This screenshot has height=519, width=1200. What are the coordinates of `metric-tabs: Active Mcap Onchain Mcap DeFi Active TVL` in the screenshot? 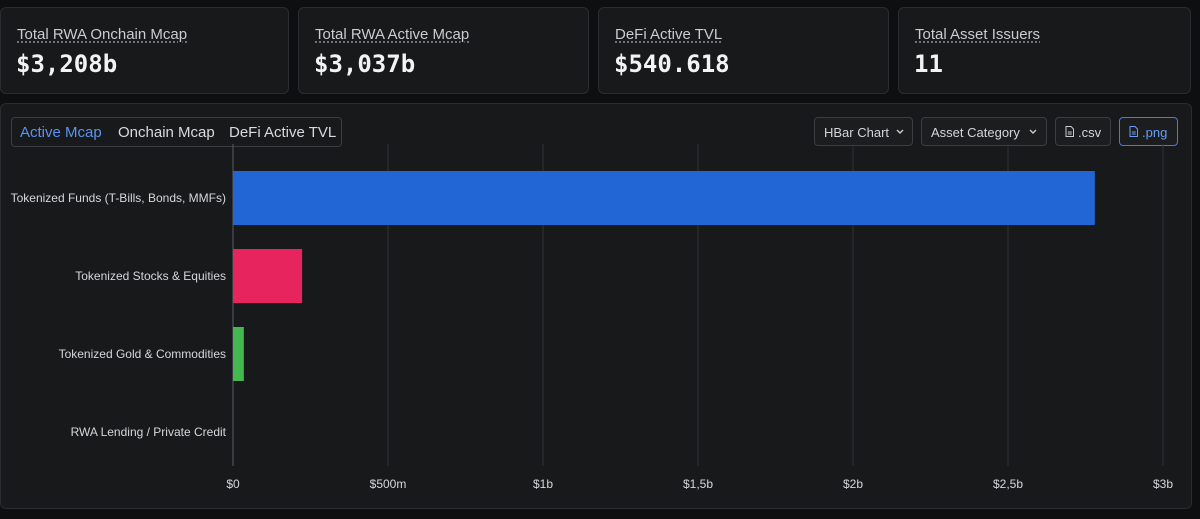 It's located at (176, 132).